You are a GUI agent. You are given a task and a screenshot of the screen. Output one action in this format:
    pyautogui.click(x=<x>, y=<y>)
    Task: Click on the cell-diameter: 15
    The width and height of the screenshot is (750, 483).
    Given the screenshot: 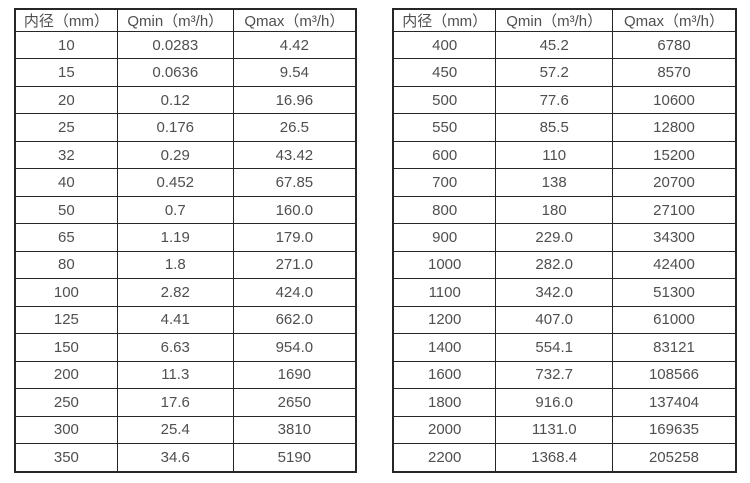 What is the action you would take?
    pyautogui.click(x=66, y=72)
    